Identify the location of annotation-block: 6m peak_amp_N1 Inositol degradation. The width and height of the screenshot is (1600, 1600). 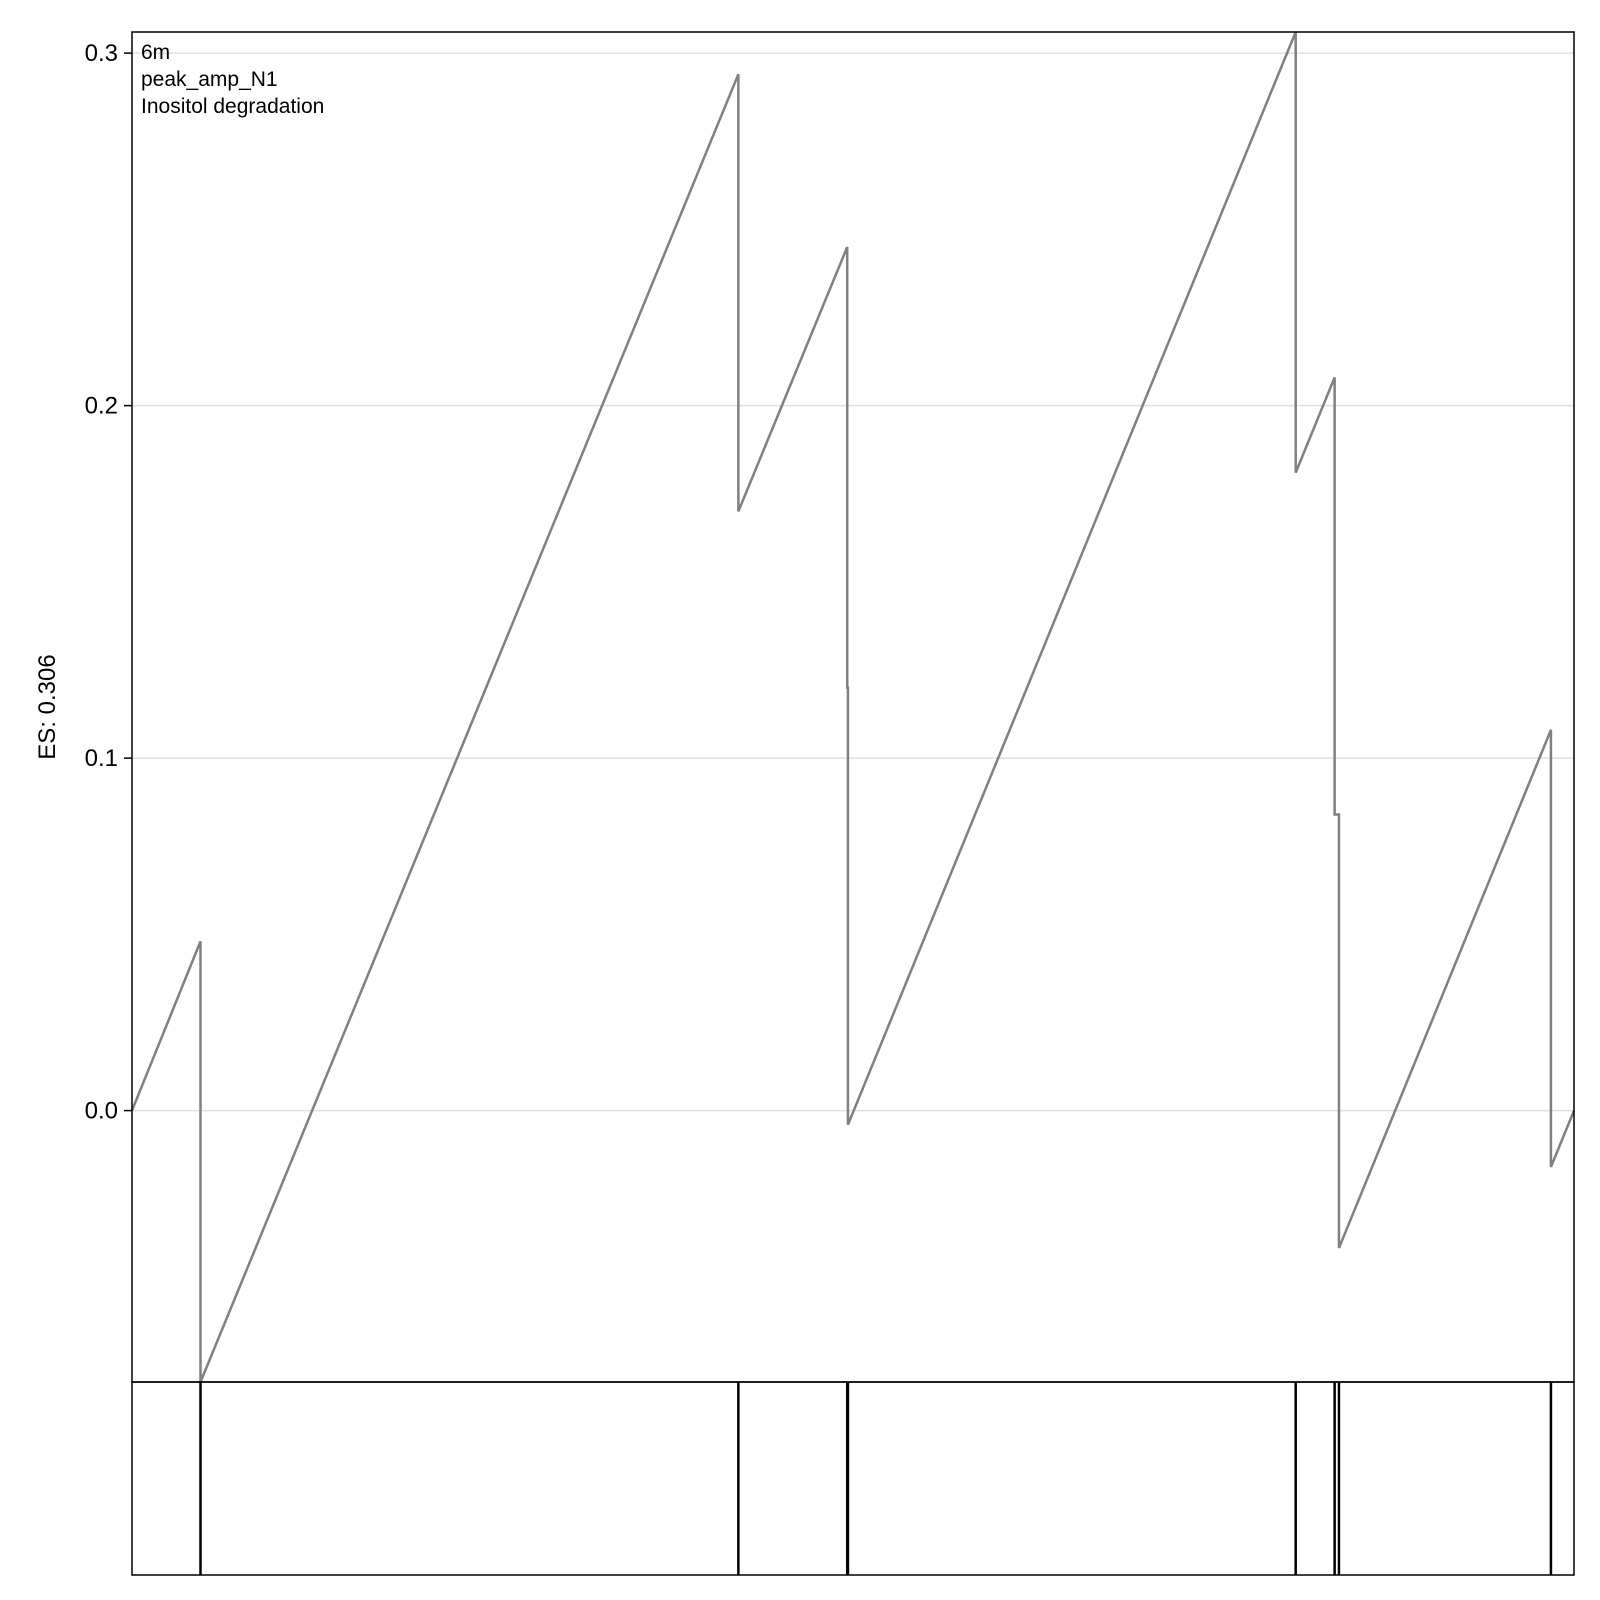
(232, 79).